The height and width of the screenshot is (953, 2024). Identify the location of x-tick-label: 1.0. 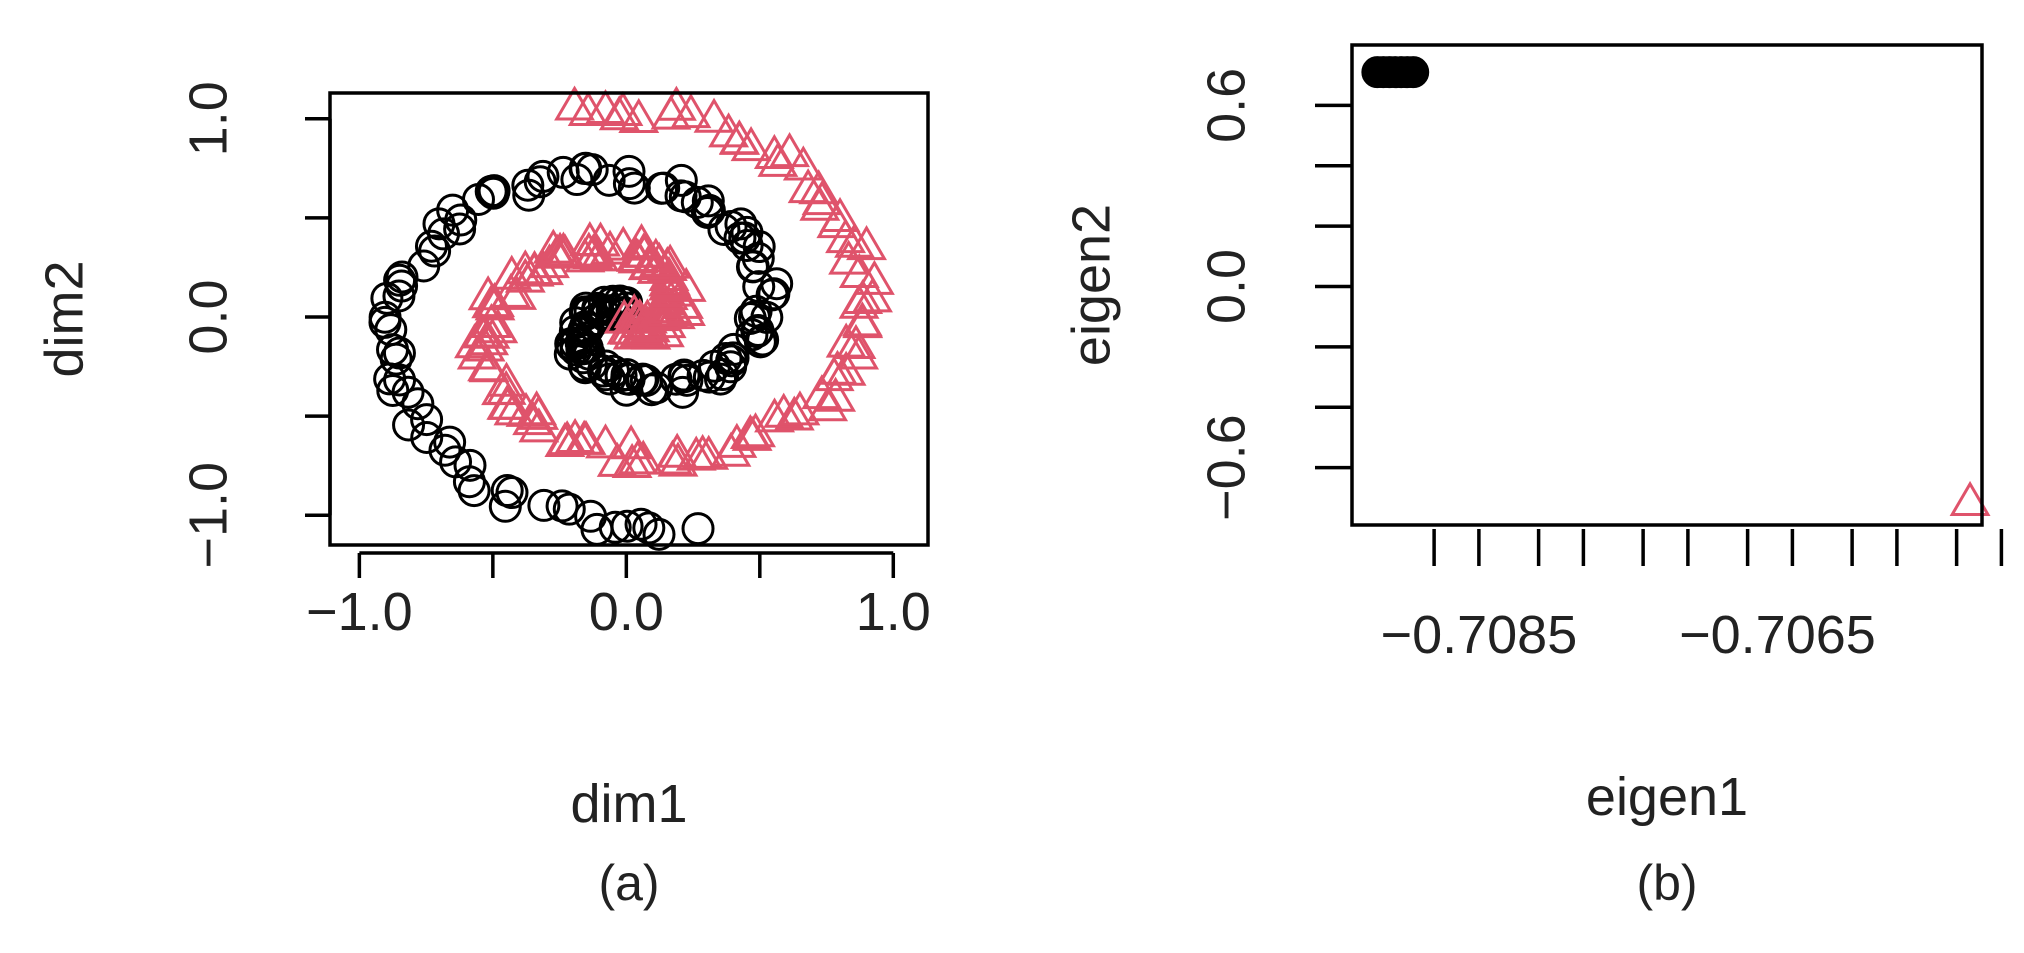
(893, 612).